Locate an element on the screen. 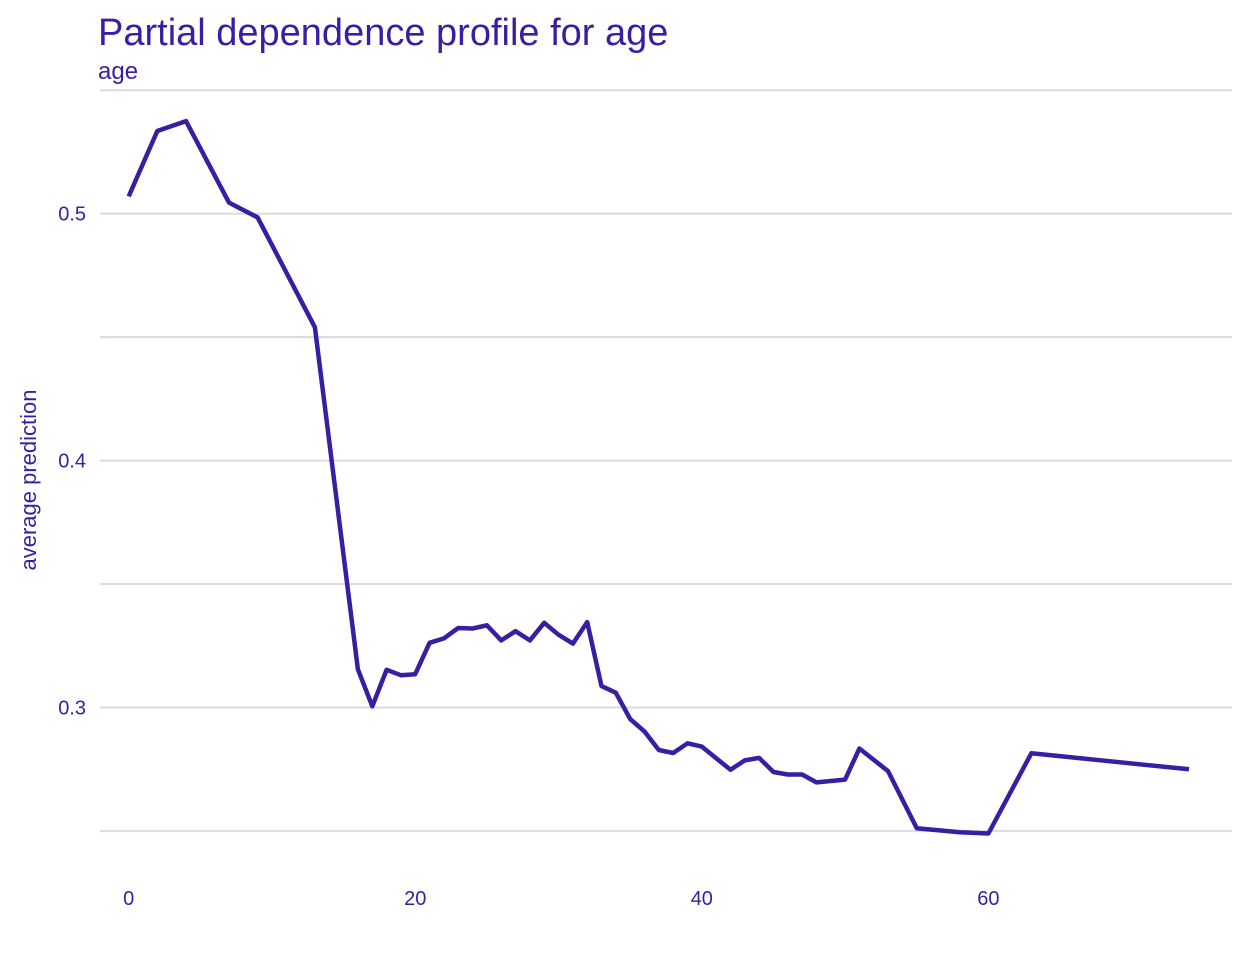 This screenshot has width=1248, height=960. y-axis-ticks: 0.3 0.4 0.5 is located at coordinates (72, 462).